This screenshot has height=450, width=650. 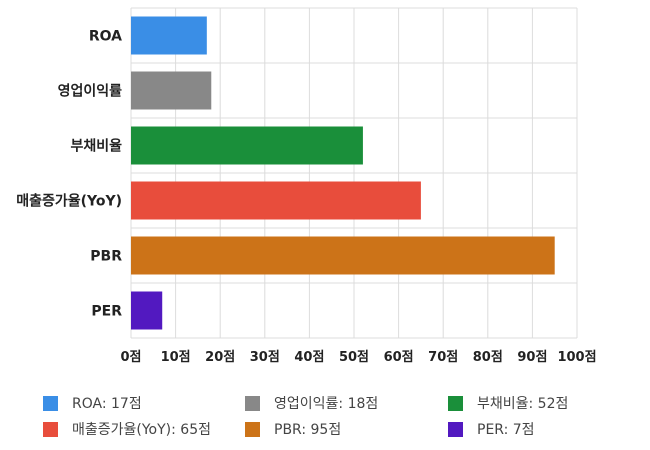 What do you see at coordinates (130, 357) in the screenshot?
I see `x-tick-label: 0점` at bounding box center [130, 357].